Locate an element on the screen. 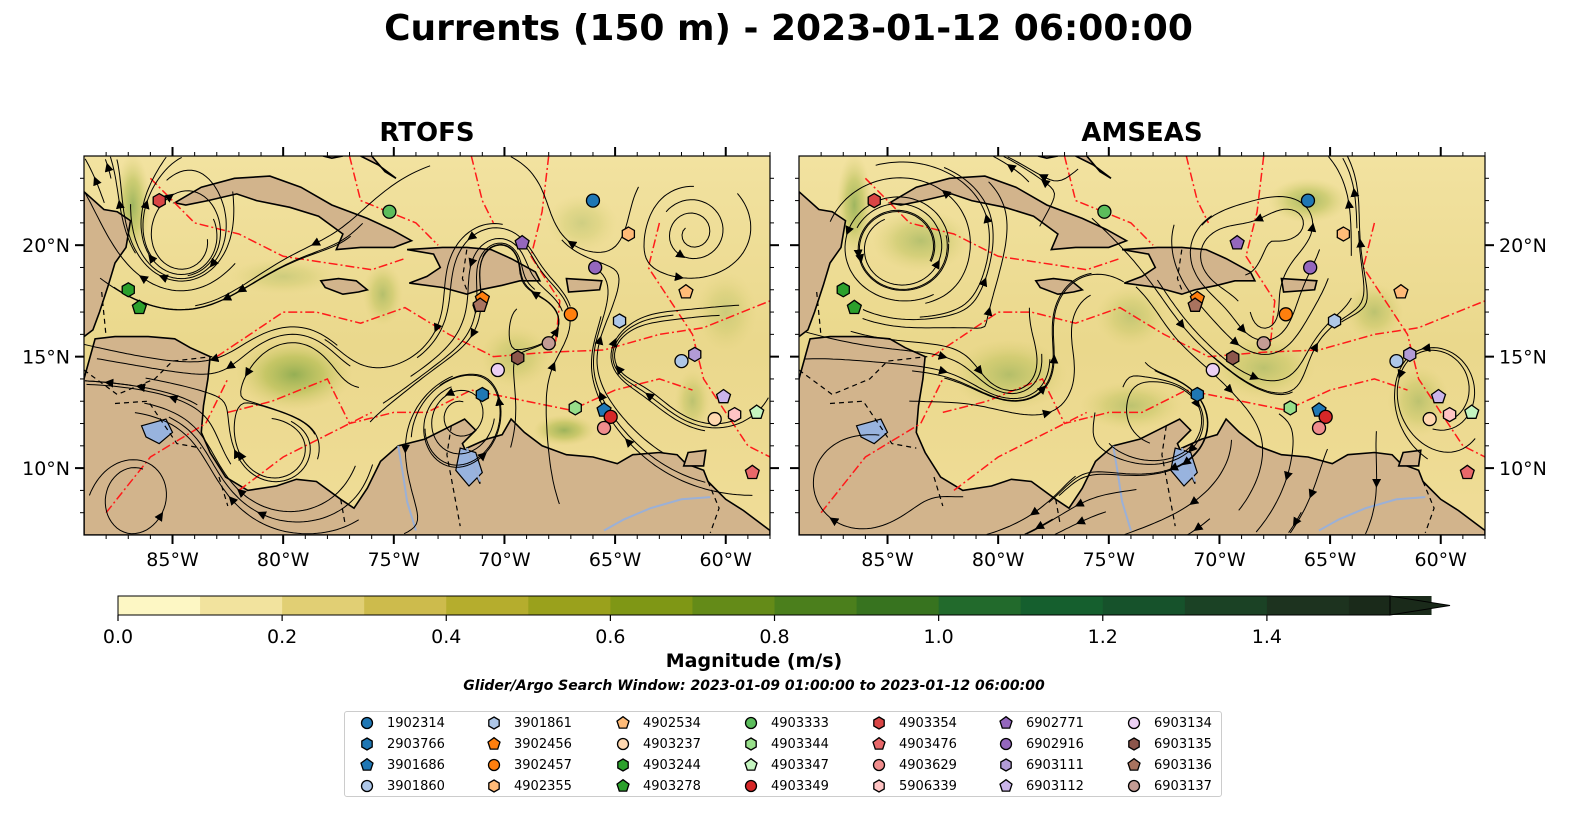  legend-item-1902314: 1902314 is located at coordinates (402, 723).